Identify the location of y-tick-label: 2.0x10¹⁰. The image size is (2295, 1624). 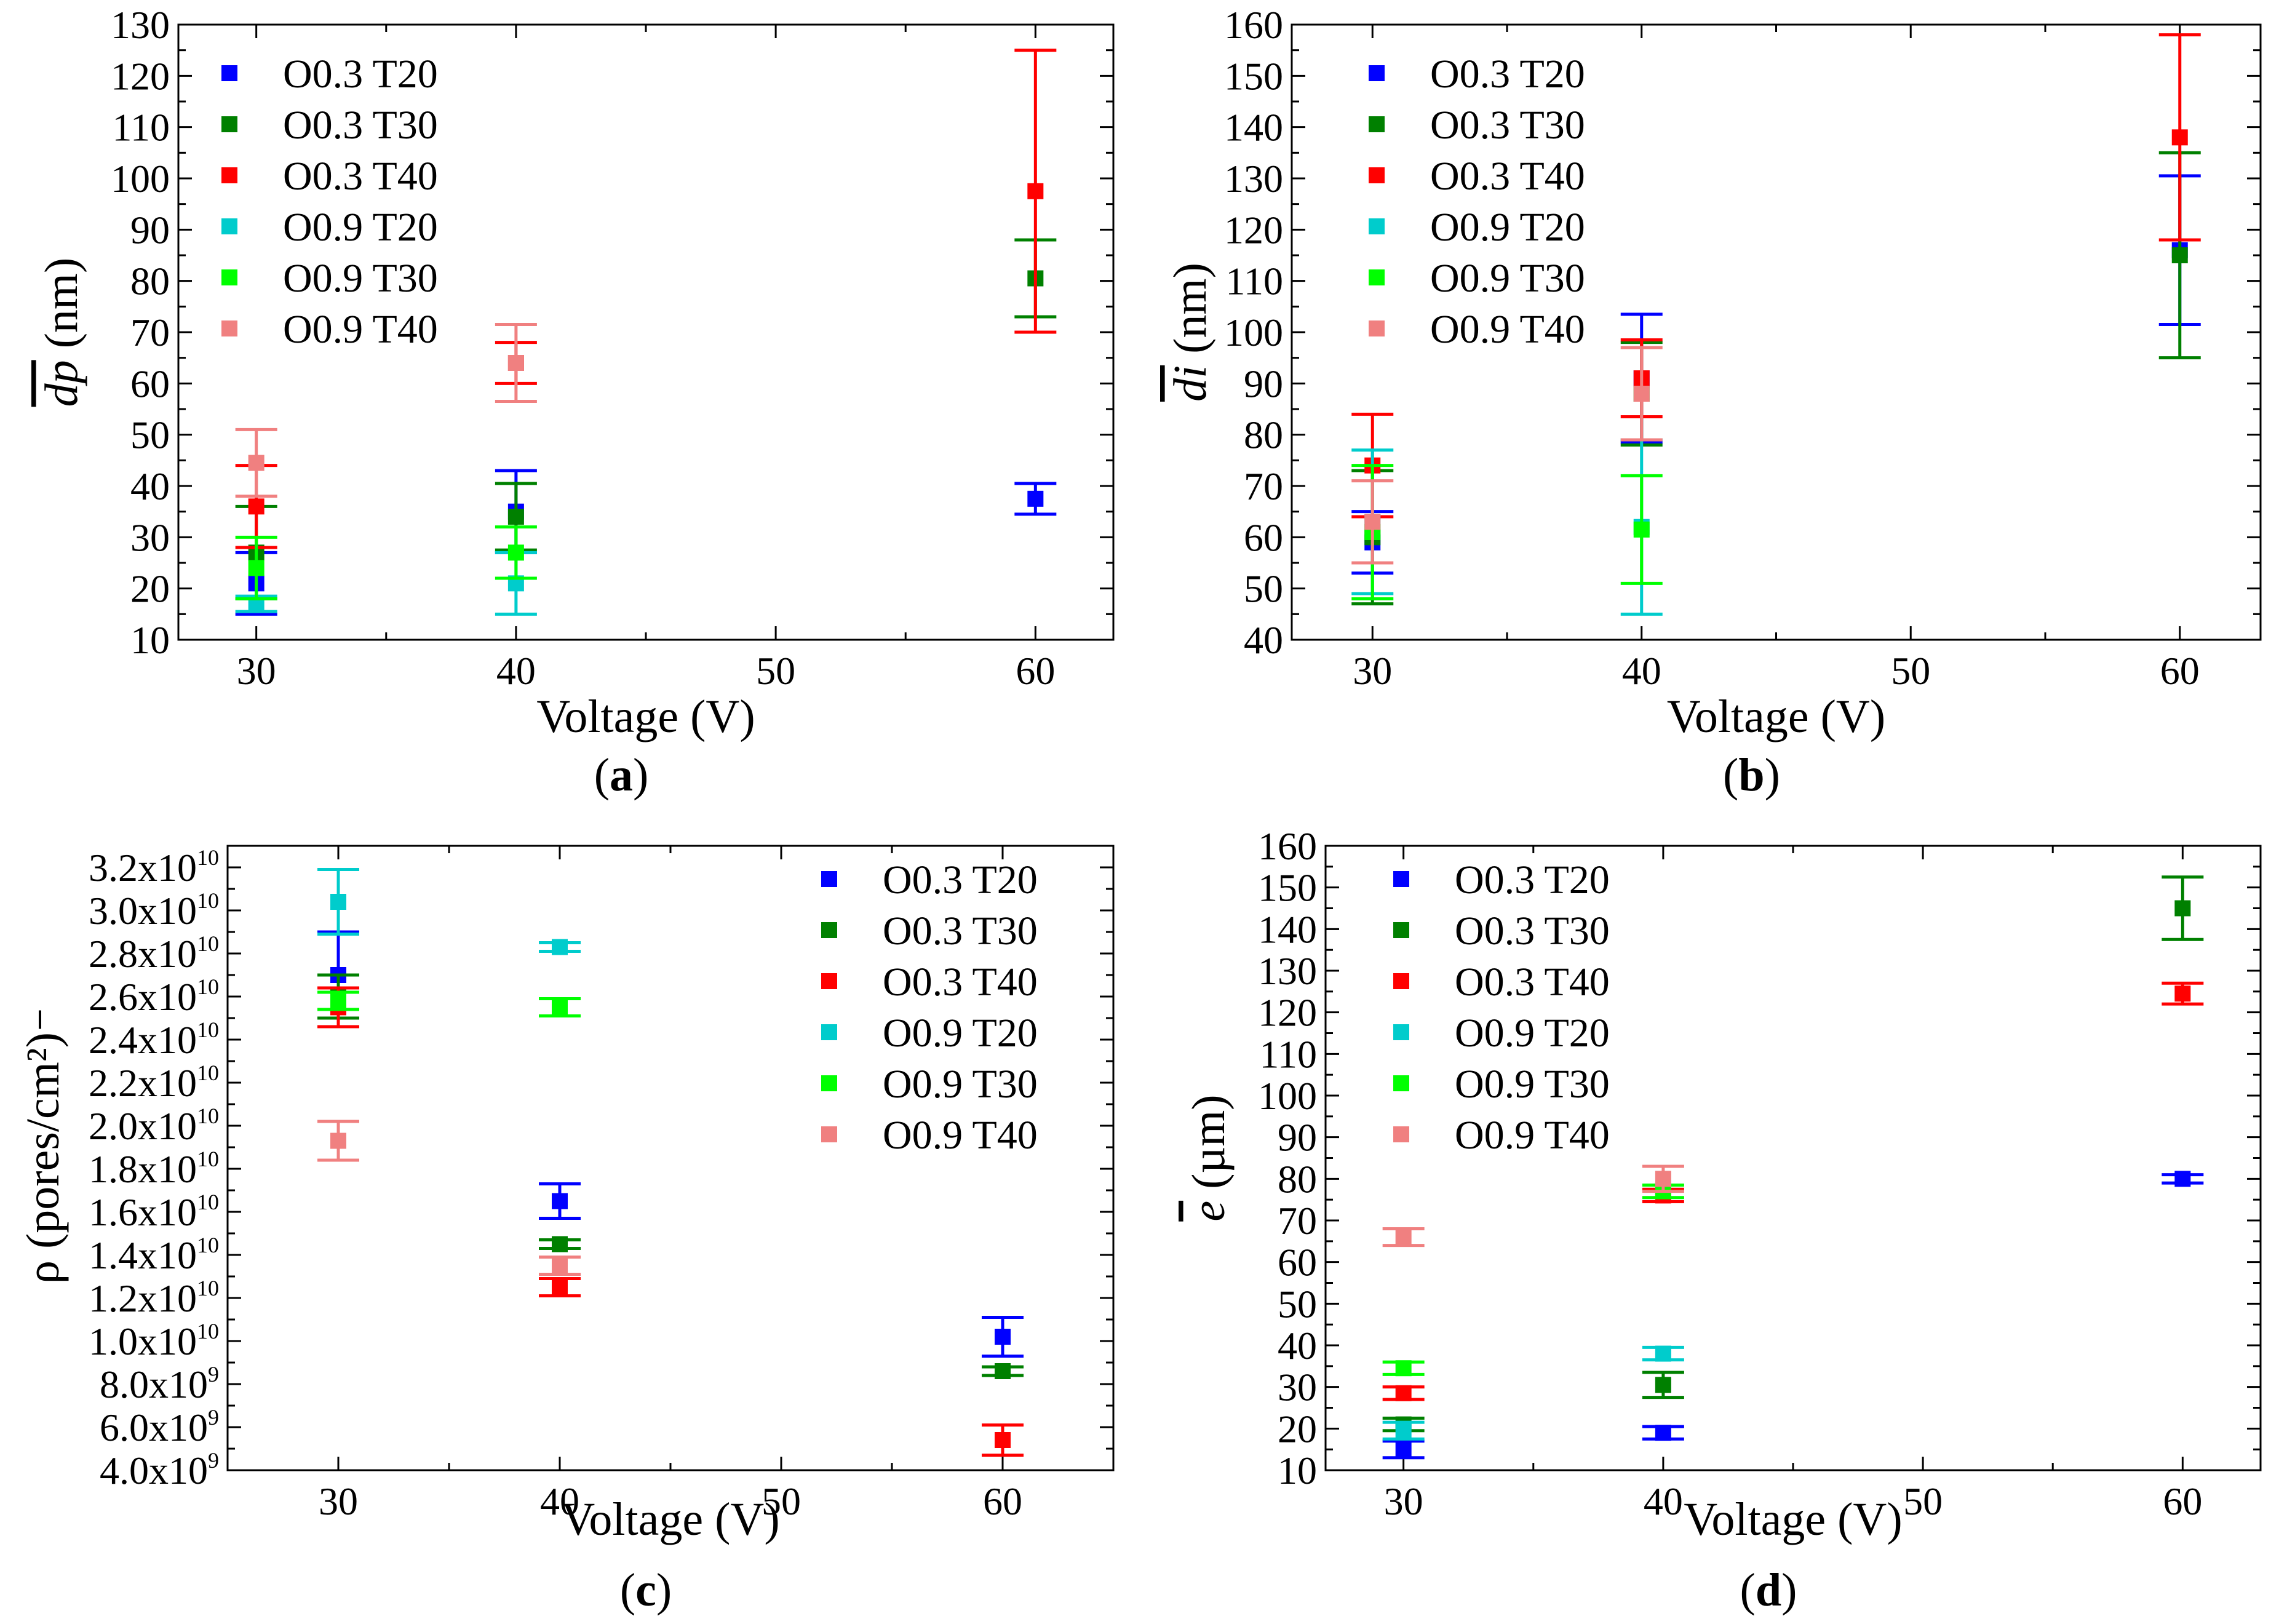
(154, 1126).